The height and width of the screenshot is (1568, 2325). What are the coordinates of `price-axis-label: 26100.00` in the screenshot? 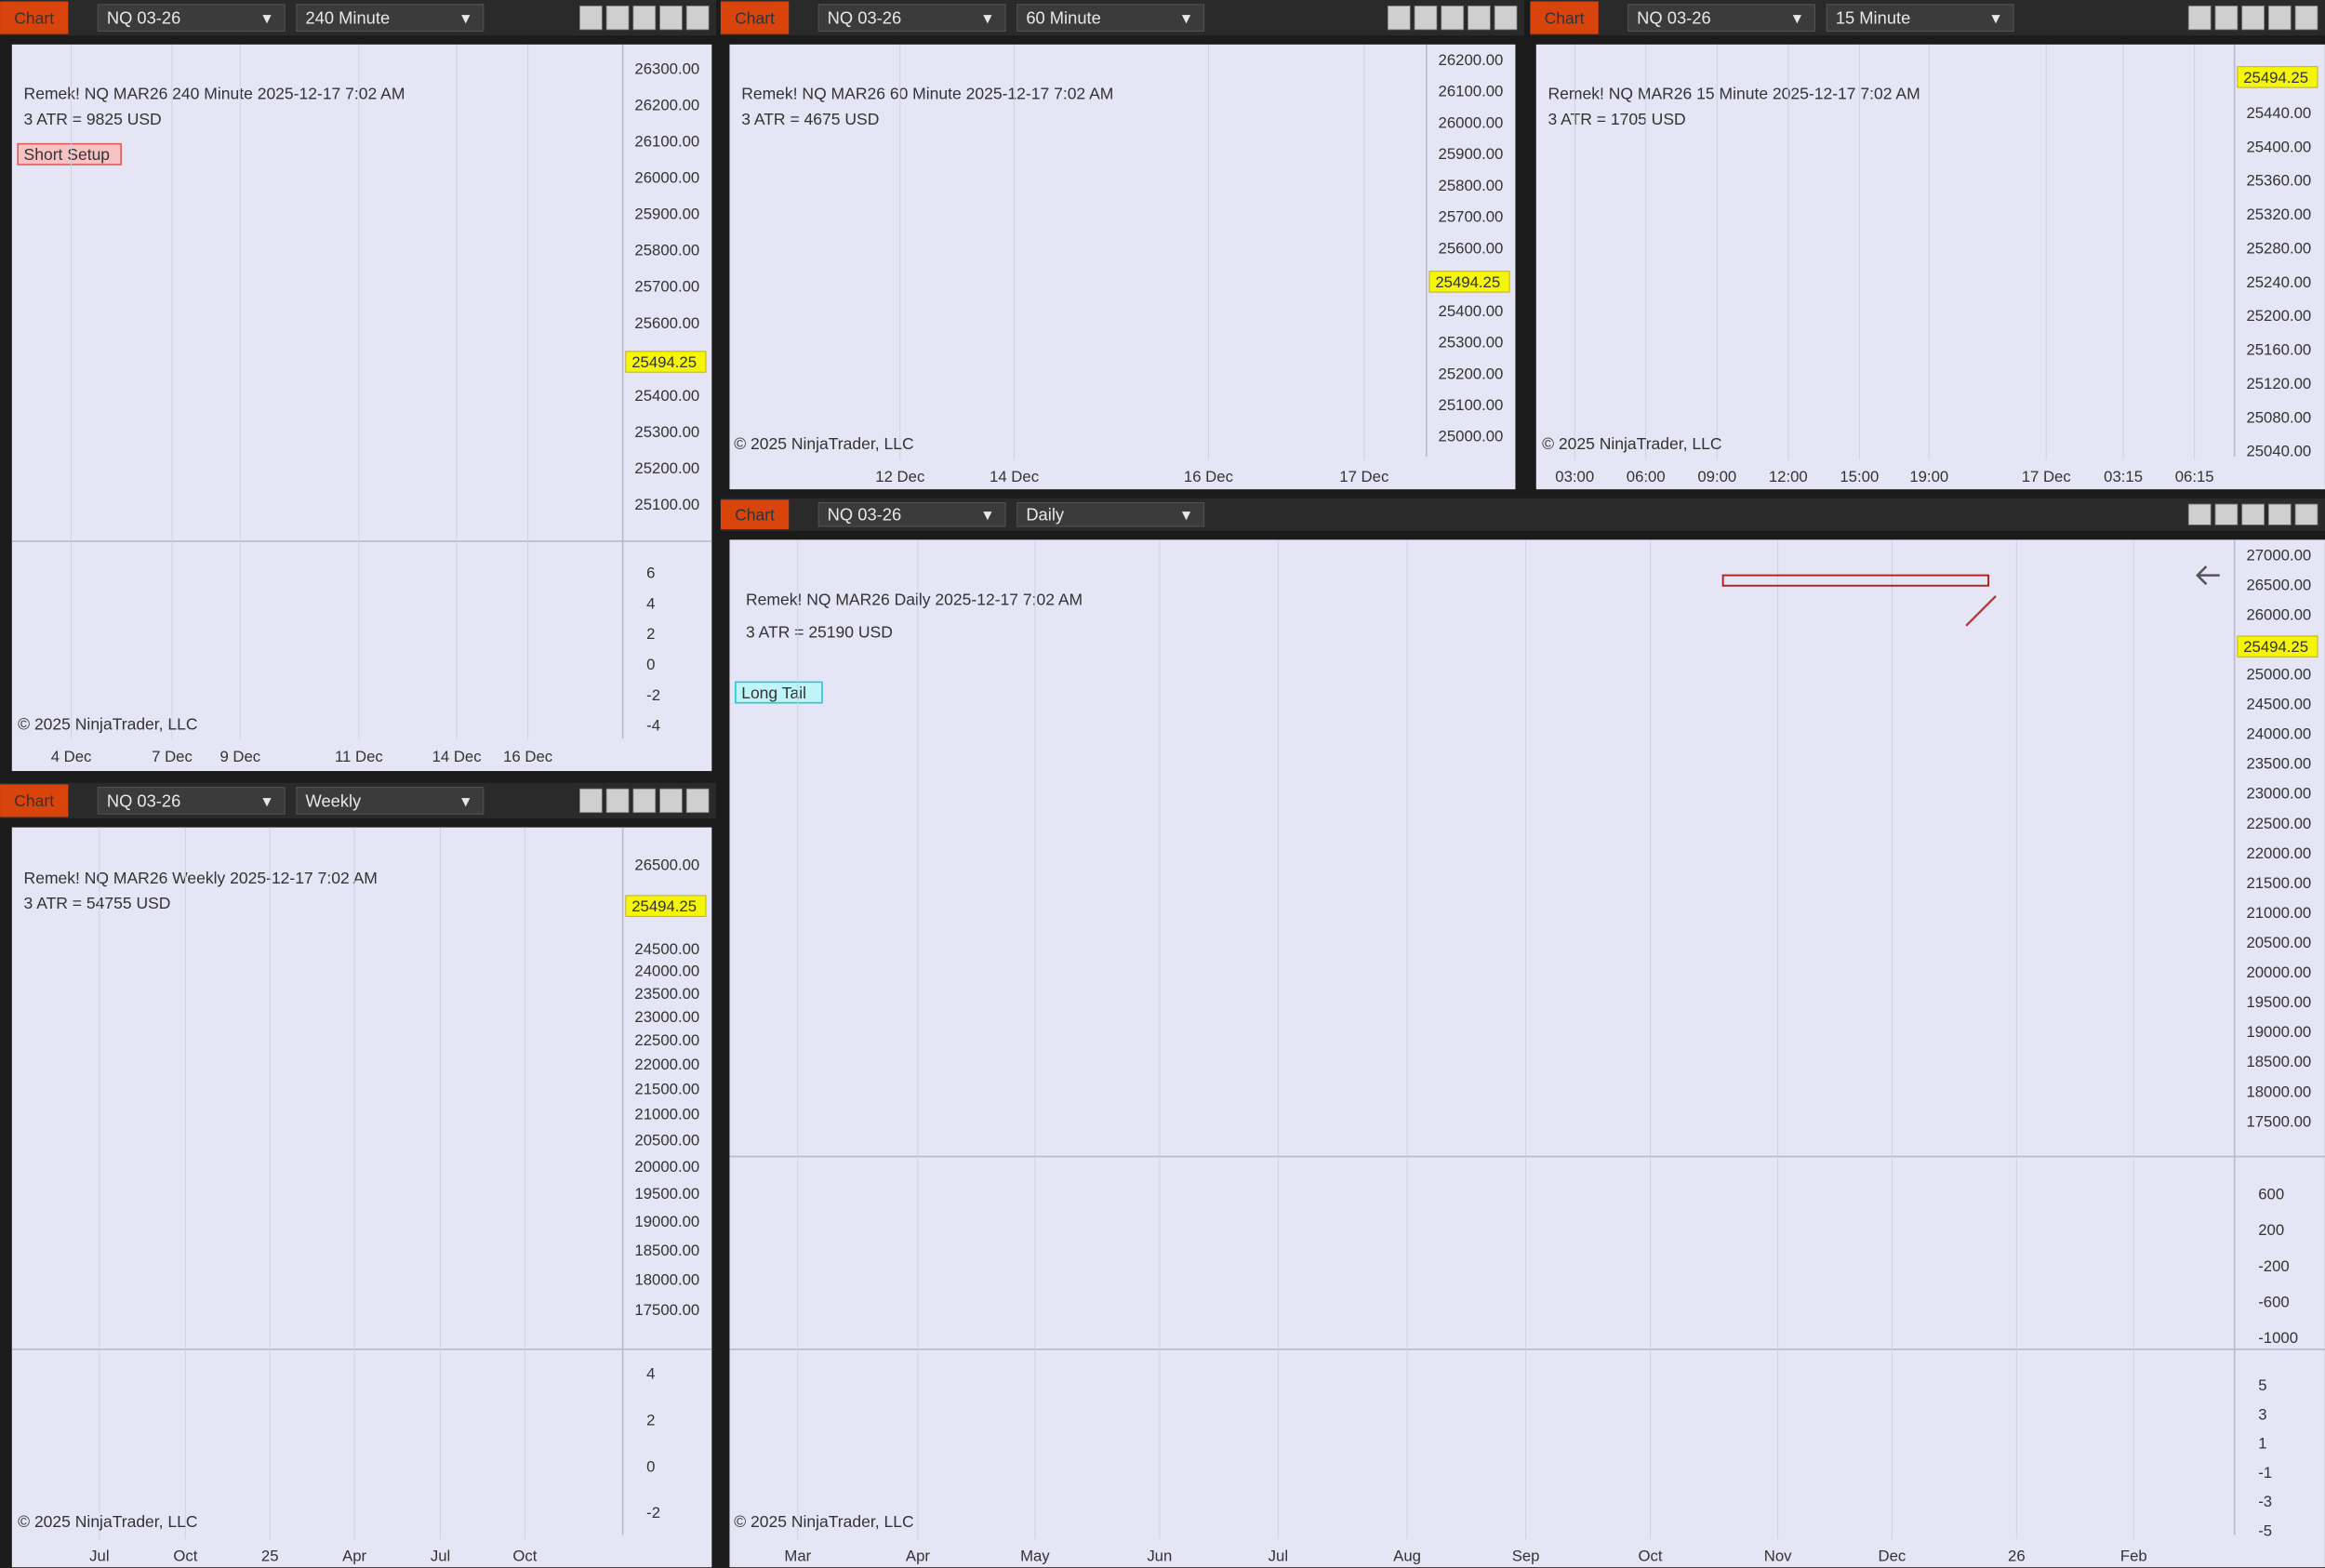 It's located at (1471, 91).